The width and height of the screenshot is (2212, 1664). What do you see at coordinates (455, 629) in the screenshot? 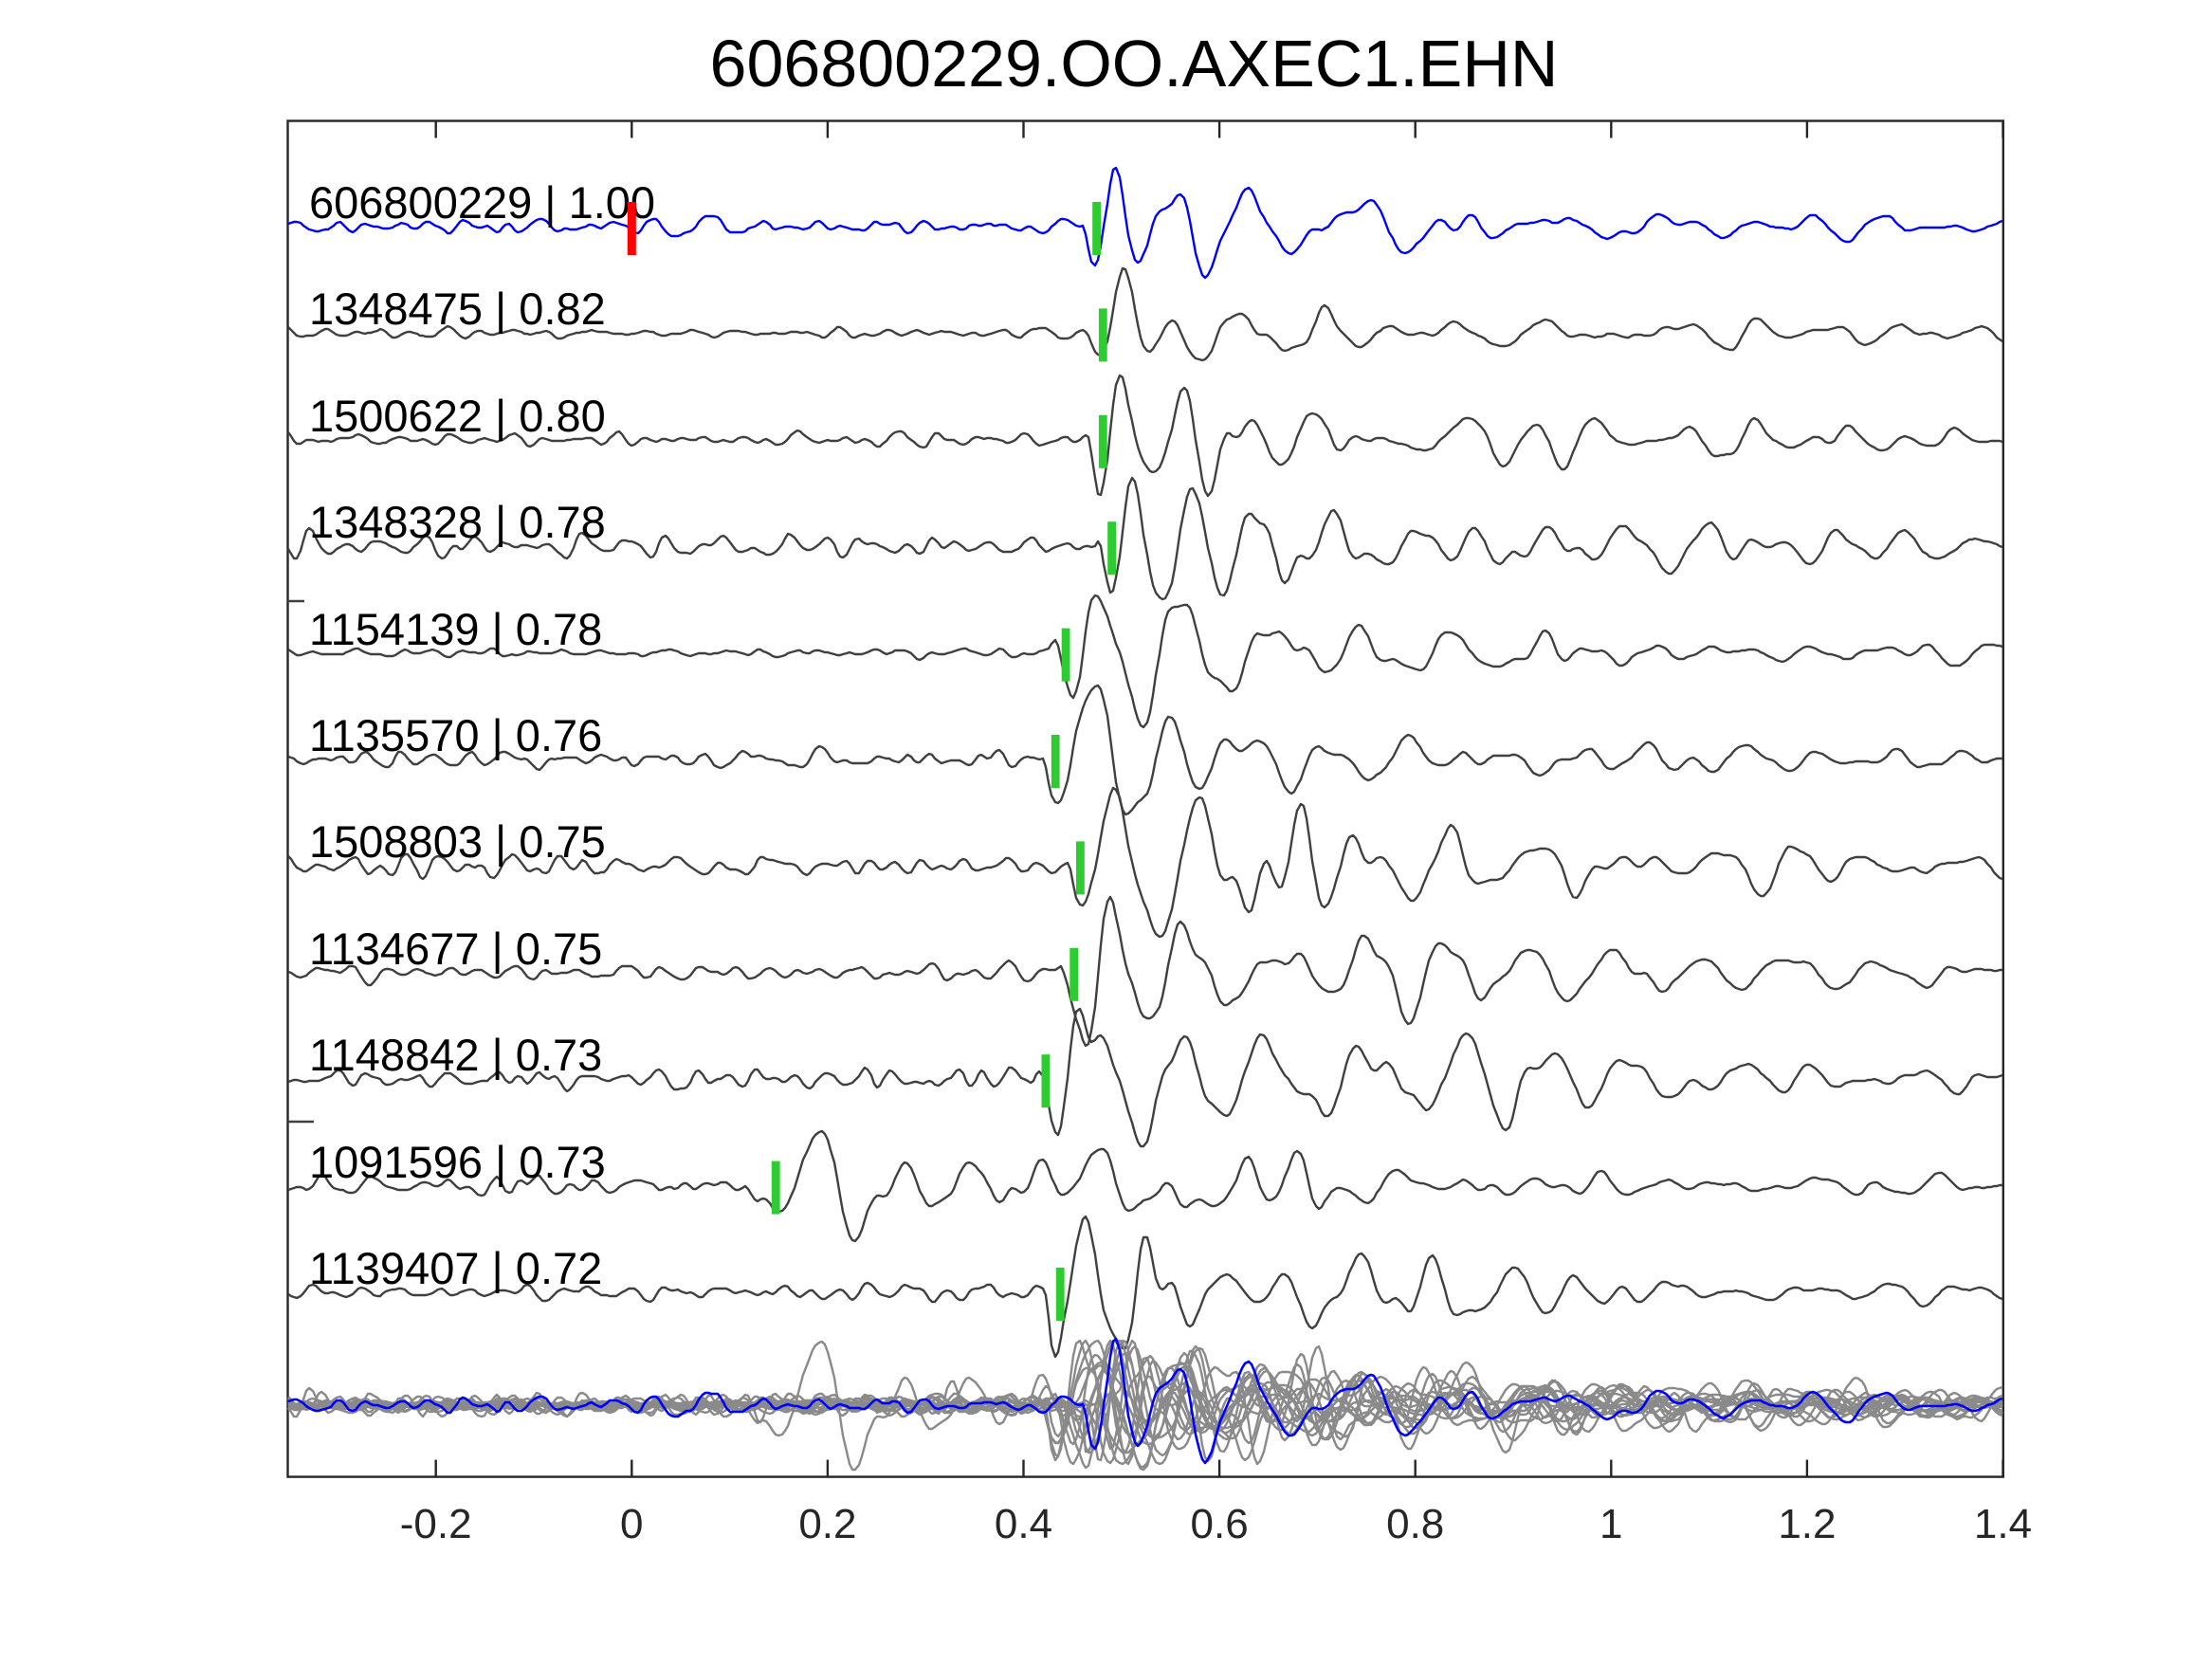
I see `svg-text: 1154139 | 0.78` at bounding box center [455, 629].